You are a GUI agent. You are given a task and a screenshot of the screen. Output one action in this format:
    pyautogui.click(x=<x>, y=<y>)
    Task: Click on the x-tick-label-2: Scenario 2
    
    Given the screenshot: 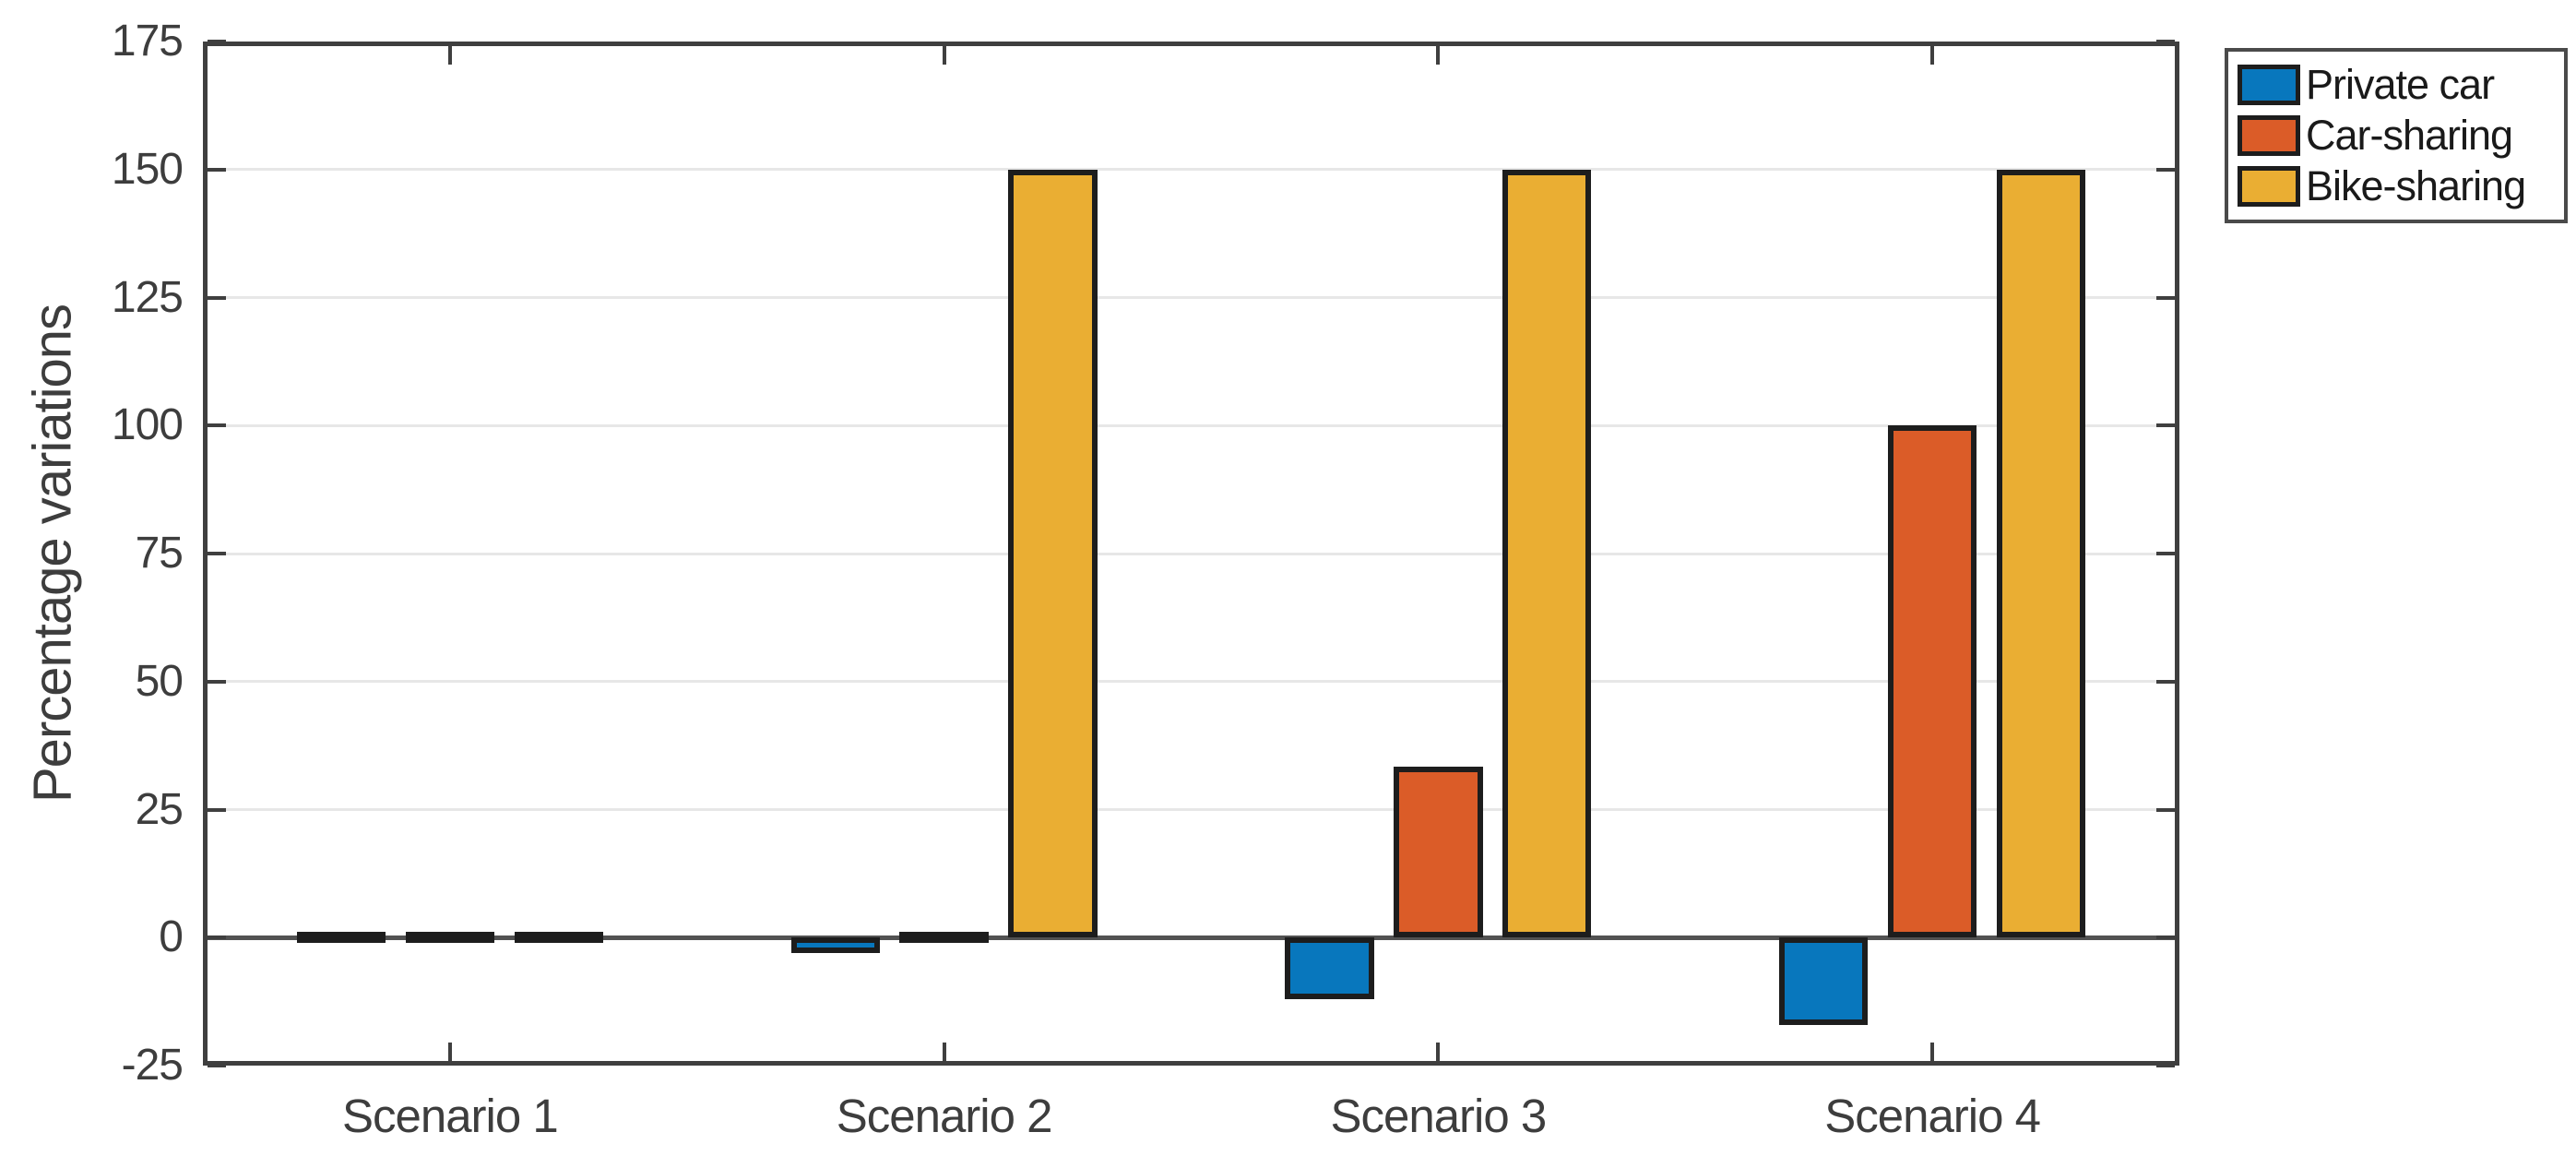 What is the action you would take?
    pyautogui.click(x=944, y=1116)
    